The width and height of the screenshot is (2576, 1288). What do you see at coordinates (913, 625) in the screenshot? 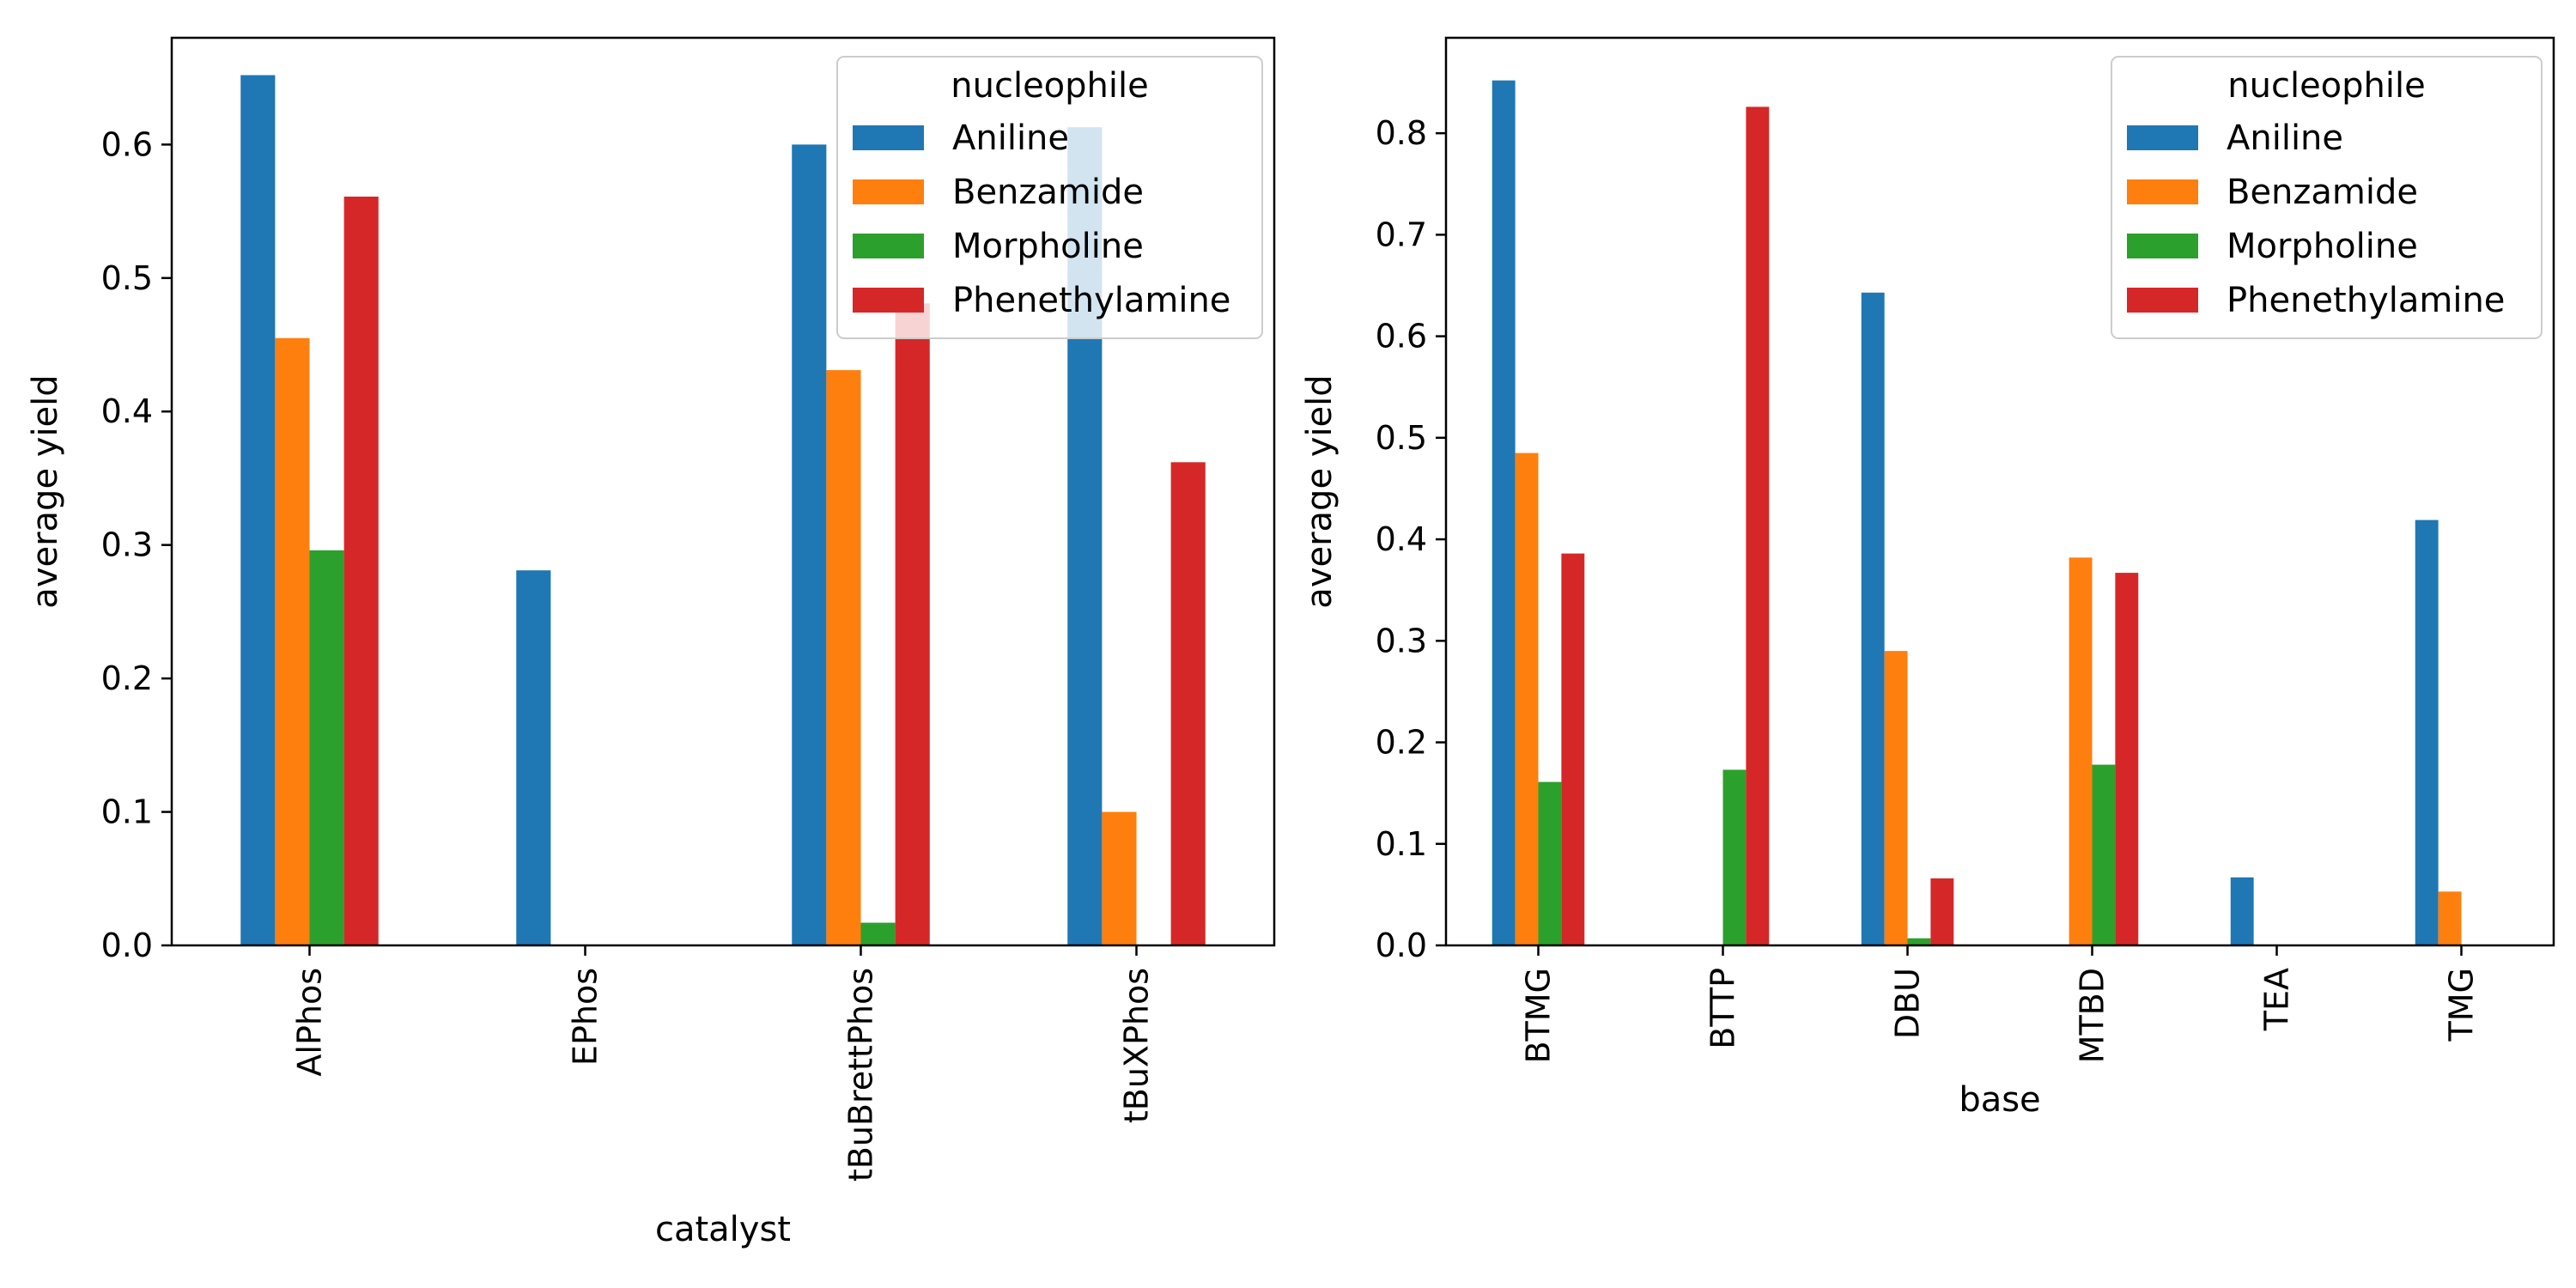
I see `bar-phenethylamine-tbubrettphos` at bounding box center [913, 625].